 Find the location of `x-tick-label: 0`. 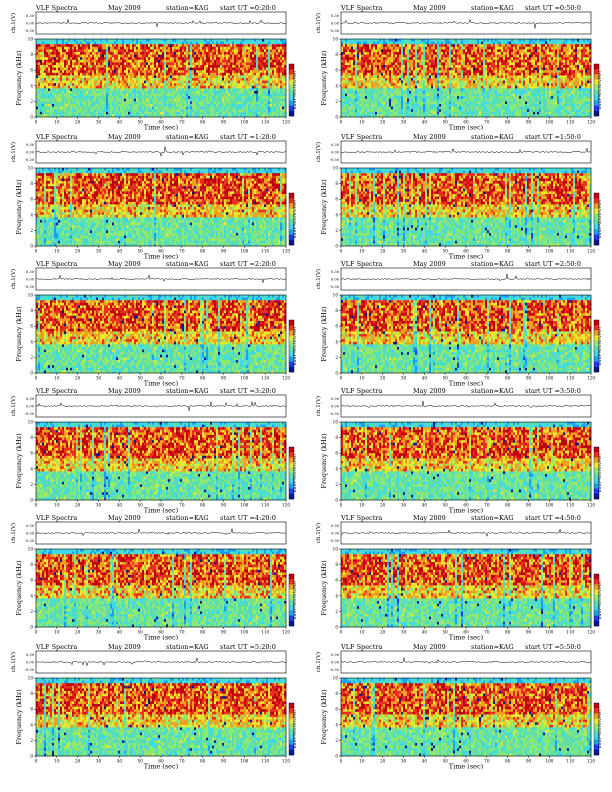

x-tick-label: 0 is located at coordinates (341, 251).